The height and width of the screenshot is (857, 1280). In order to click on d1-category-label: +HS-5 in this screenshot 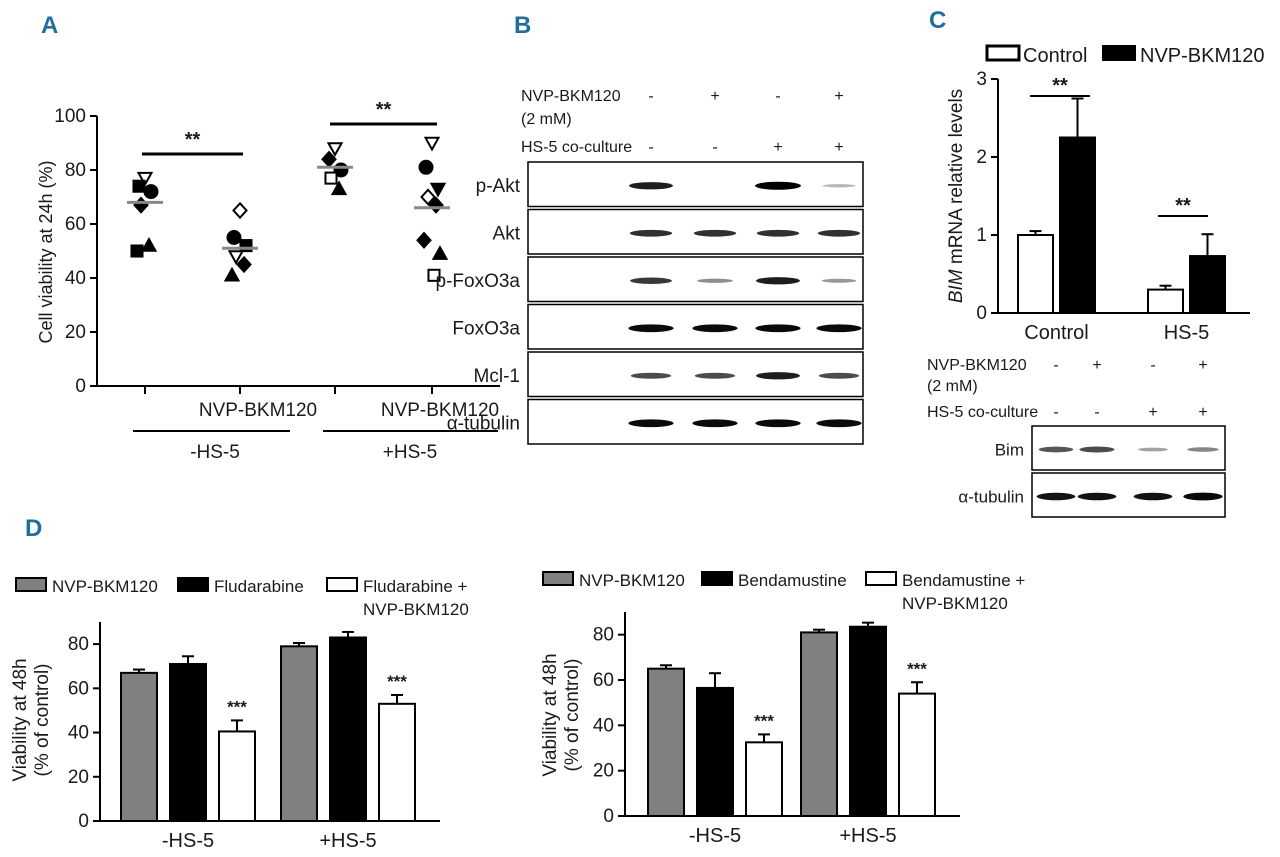, I will do `click(347, 841)`.